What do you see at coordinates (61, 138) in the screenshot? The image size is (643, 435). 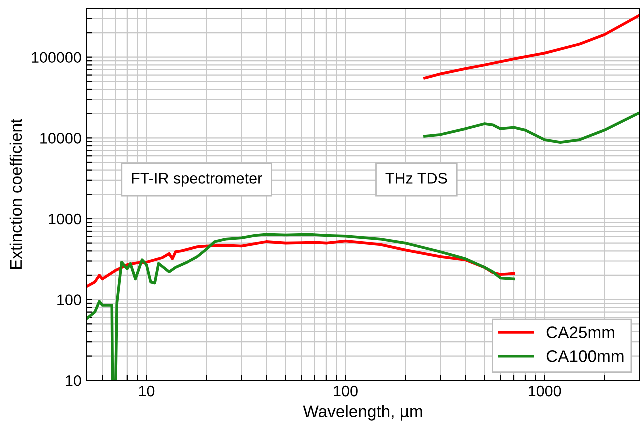 I see `y-tick-label: 10000` at bounding box center [61, 138].